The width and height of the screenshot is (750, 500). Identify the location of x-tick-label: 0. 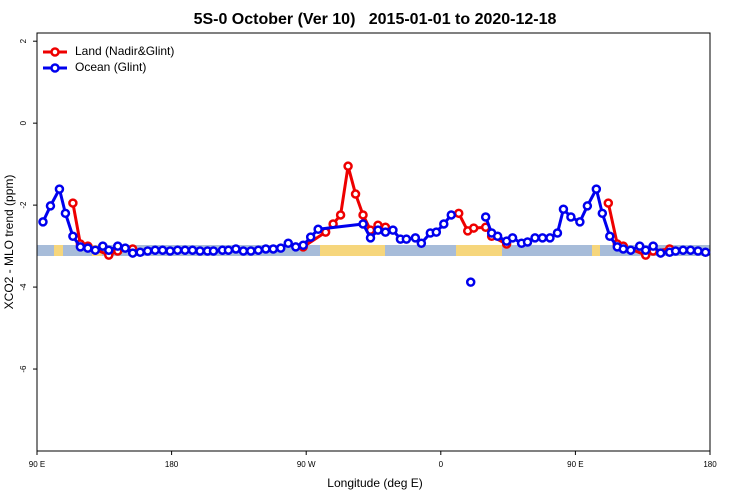
(441, 464).